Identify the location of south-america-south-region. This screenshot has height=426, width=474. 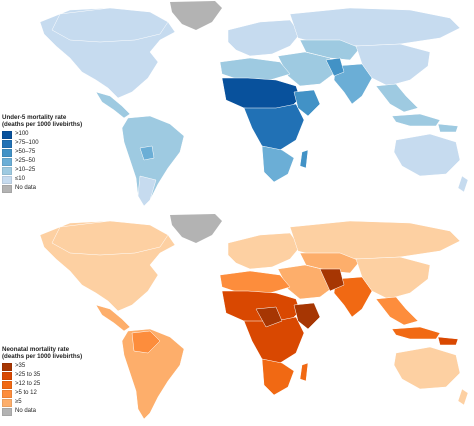
(147, 191).